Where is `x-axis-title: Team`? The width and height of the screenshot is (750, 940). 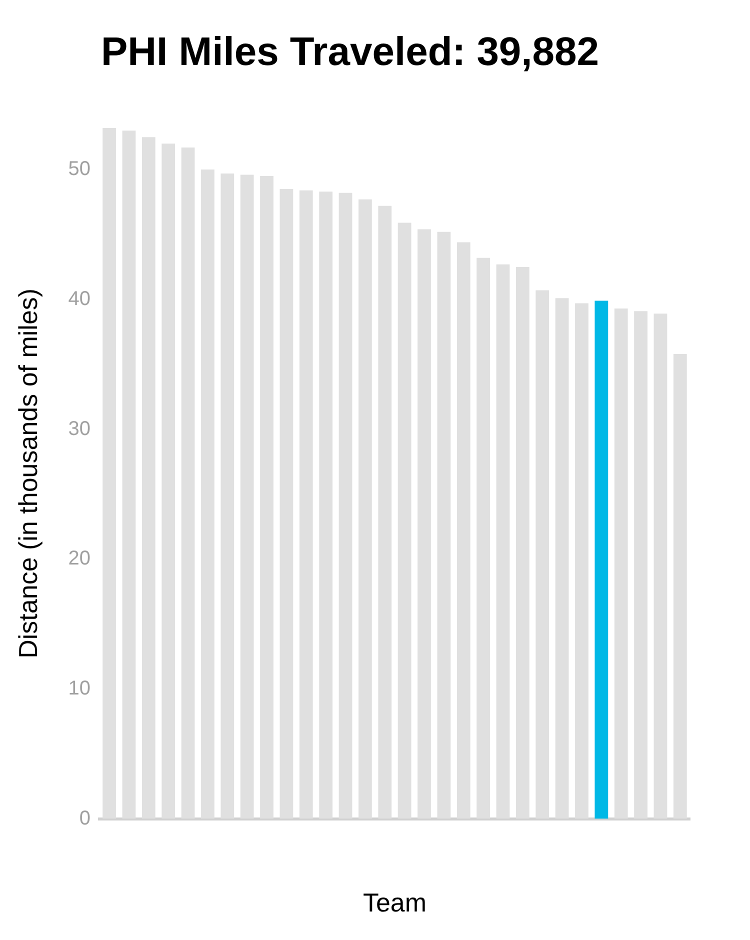 x-axis-title: Team is located at coordinates (394, 903).